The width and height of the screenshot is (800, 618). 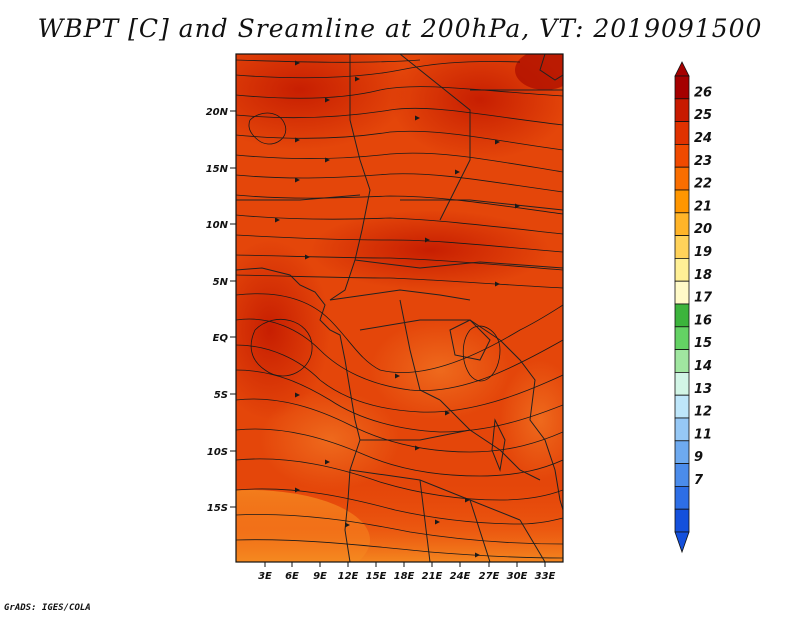 I want to click on lon-label: 15E, so click(x=376, y=576).